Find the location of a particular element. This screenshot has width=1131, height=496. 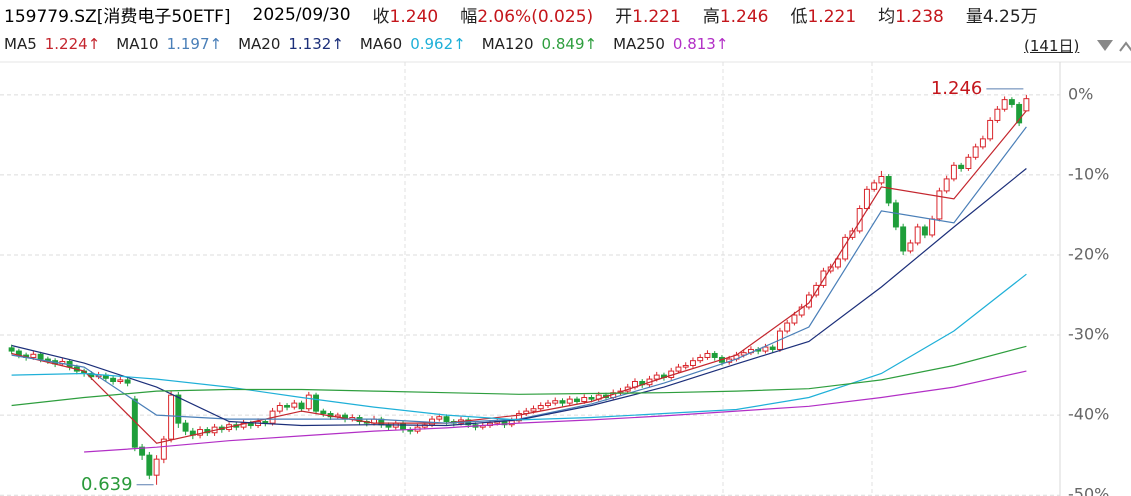

legend-name: MA60 is located at coordinates (381, 44).